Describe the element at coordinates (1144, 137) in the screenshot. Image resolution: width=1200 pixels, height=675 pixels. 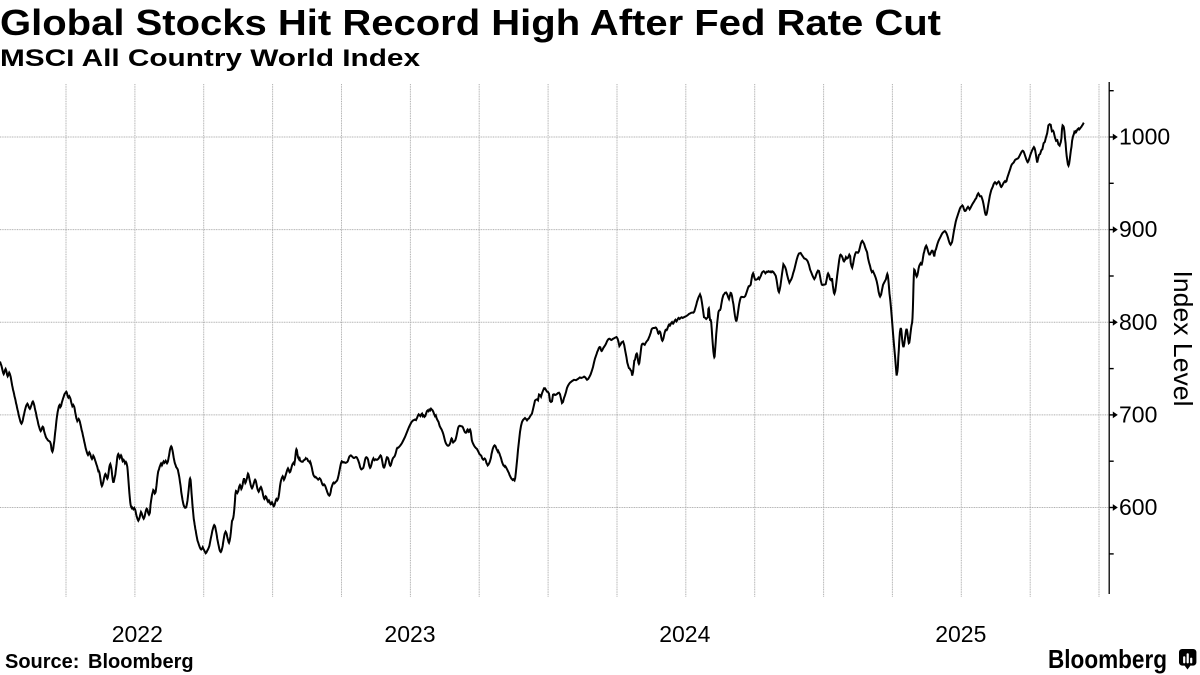
I see `svg-text: 1000` at that location.